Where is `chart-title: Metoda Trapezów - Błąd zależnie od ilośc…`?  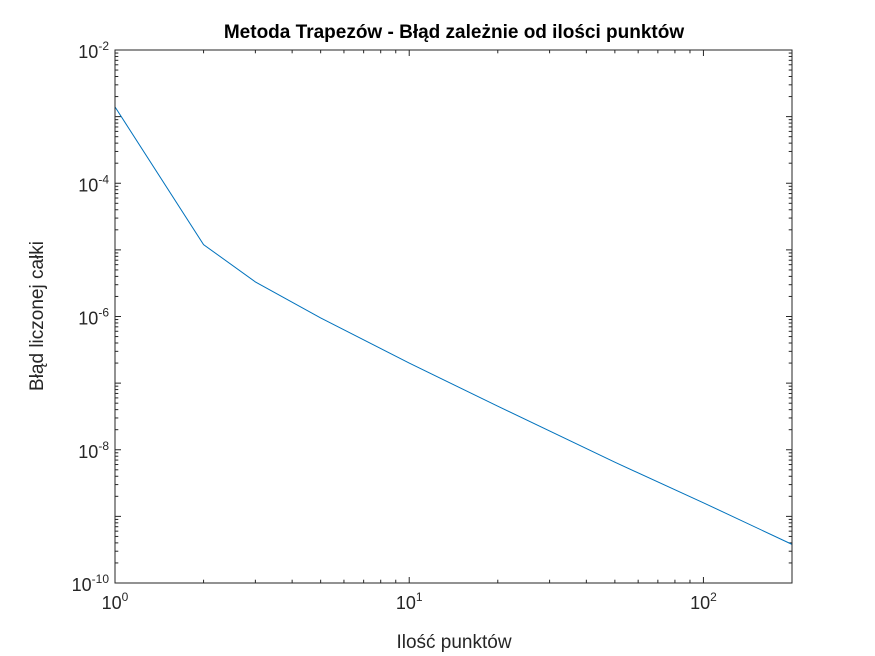 chart-title: Metoda Trapezów - Błąd zależnie od ilośc… is located at coordinates (454, 32).